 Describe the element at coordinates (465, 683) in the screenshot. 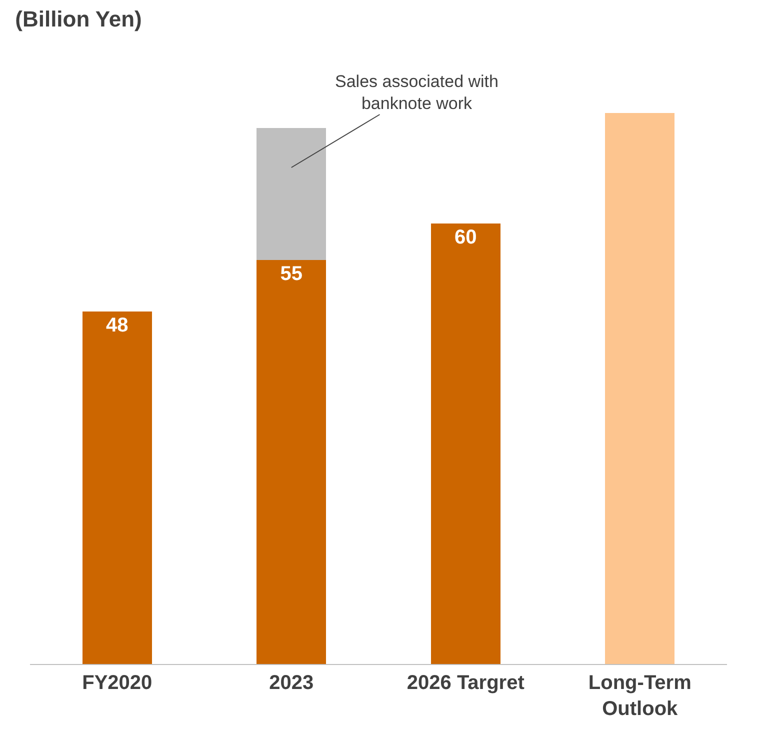

I see `x-tick-label: 2026 Targret` at that location.